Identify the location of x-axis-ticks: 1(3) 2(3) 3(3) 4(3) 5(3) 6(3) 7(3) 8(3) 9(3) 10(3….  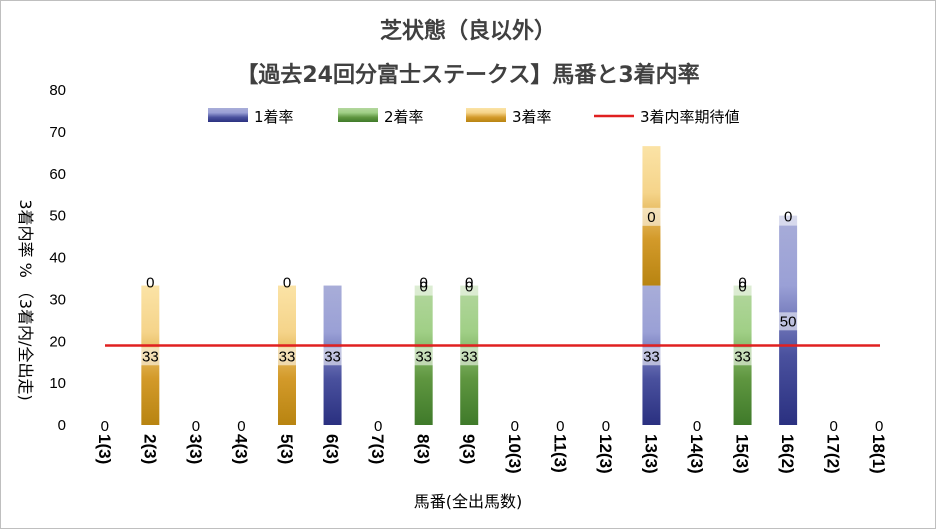
(491, 454).